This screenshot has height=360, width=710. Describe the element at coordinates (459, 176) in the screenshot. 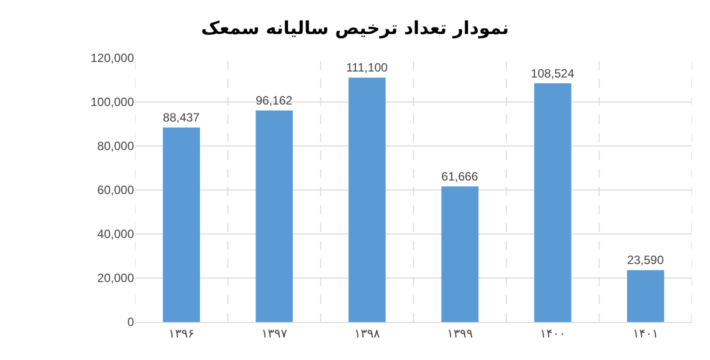

I see `data-label: 61,666` at that location.